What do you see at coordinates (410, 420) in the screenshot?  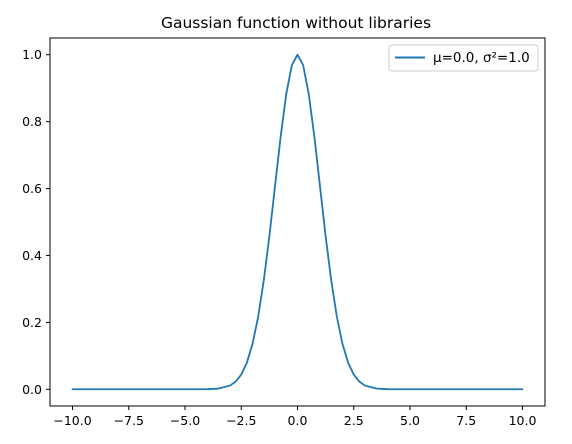 I see `x-tick-label: 5.0` at bounding box center [410, 420].